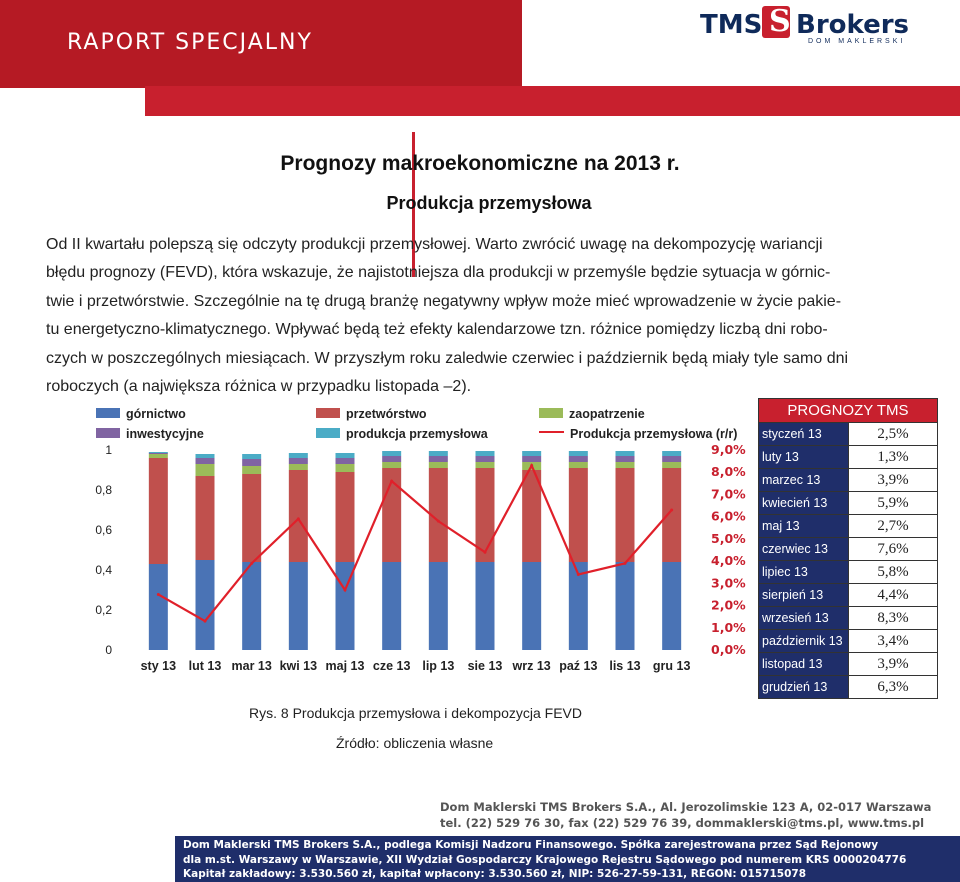  I want to click on y2-tick-label: 0,0%, so click(728, 649).